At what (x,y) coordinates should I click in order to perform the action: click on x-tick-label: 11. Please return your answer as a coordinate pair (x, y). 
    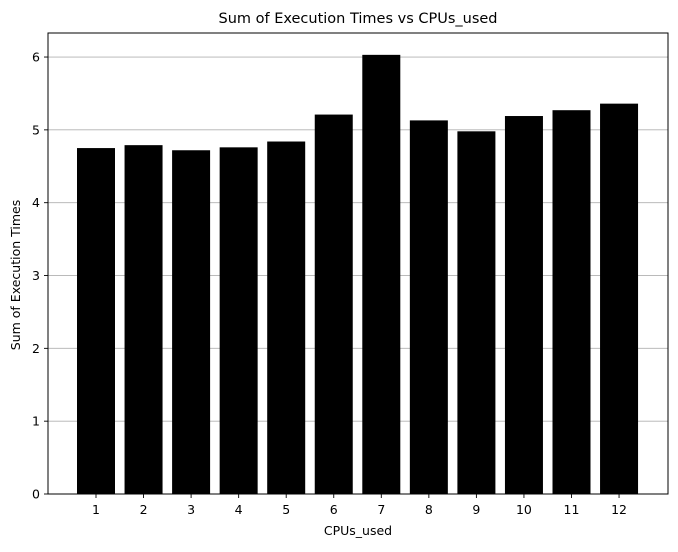
    Looking at the image, I should click on (572, 509).